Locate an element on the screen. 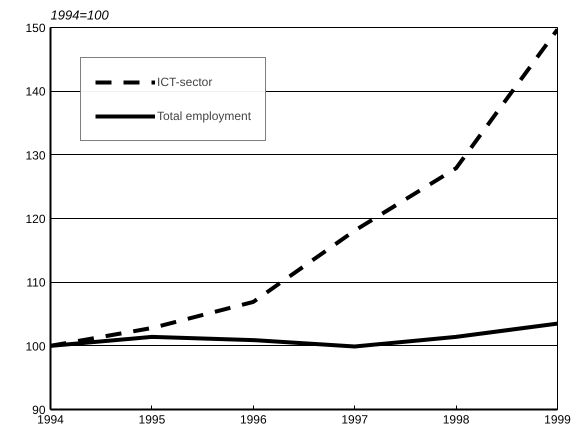 The image size is (577, 426). x-tick-label: 1999 is located at coordinates (558, 419).